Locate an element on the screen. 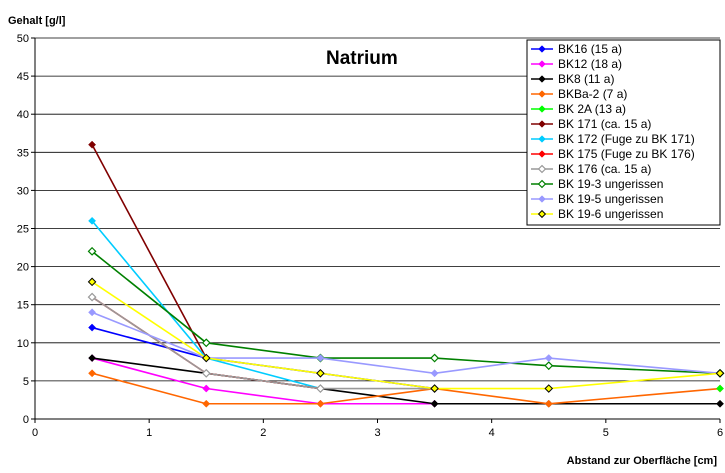 The height and width of the screenshot is (473, 725). legend-label-4: BKBa-2 (7 a) is located at coordinates (592, 94).